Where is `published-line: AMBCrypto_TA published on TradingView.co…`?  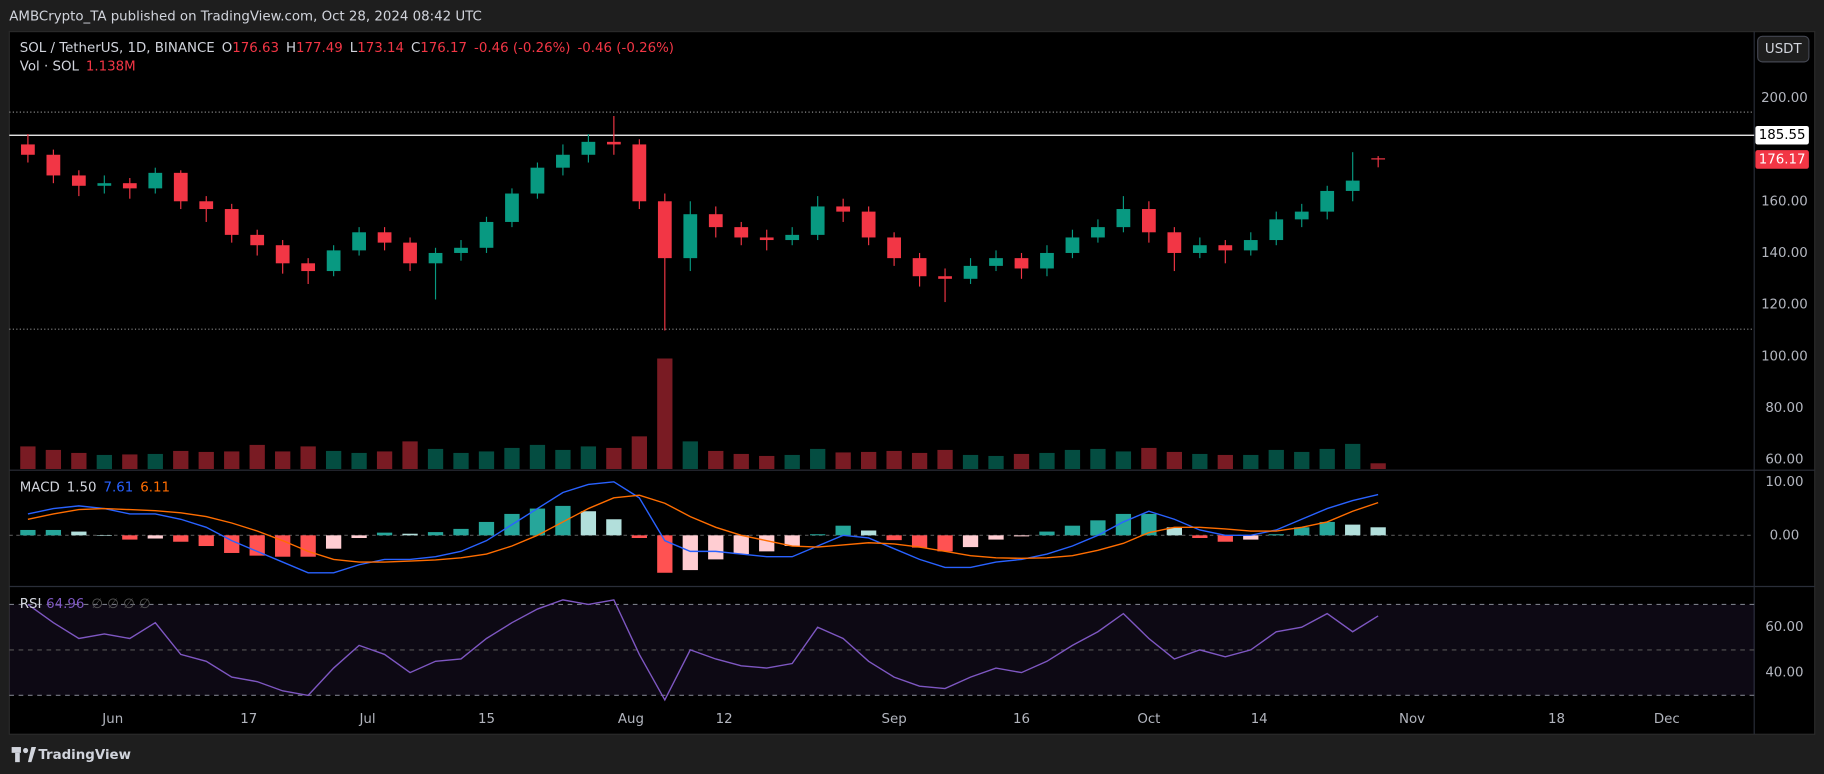
published-line: AMBCrypto_TA published on TradingView.co… is located at coordinates (245, 17).